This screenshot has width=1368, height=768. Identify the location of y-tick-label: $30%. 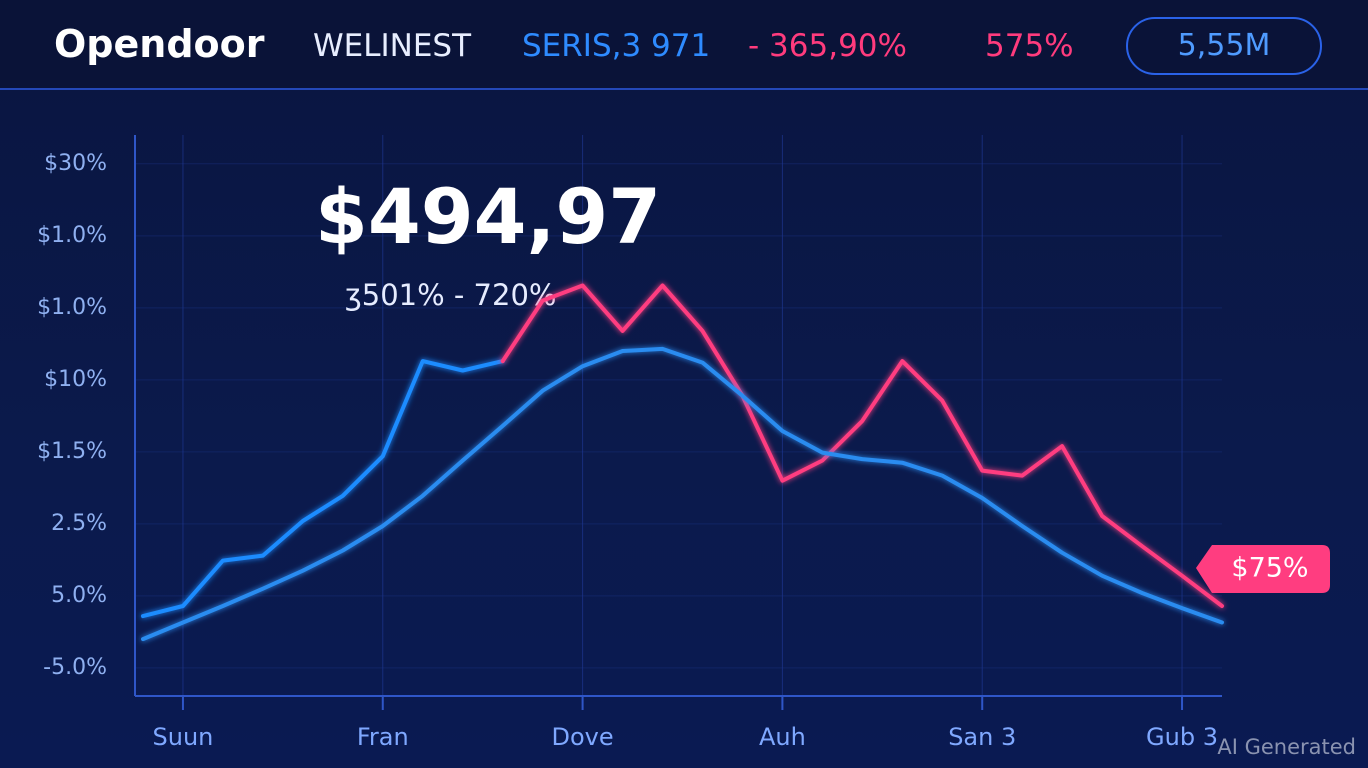
(75, 163).